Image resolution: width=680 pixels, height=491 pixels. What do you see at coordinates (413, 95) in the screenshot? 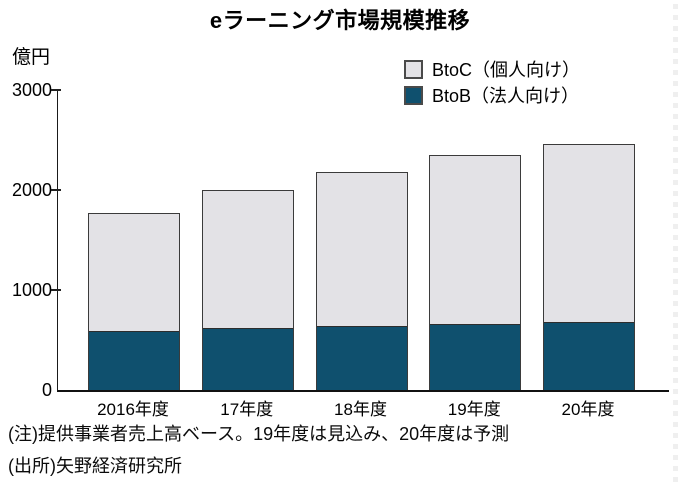
I see `btob-swatch` at bounding box center [413, 95].